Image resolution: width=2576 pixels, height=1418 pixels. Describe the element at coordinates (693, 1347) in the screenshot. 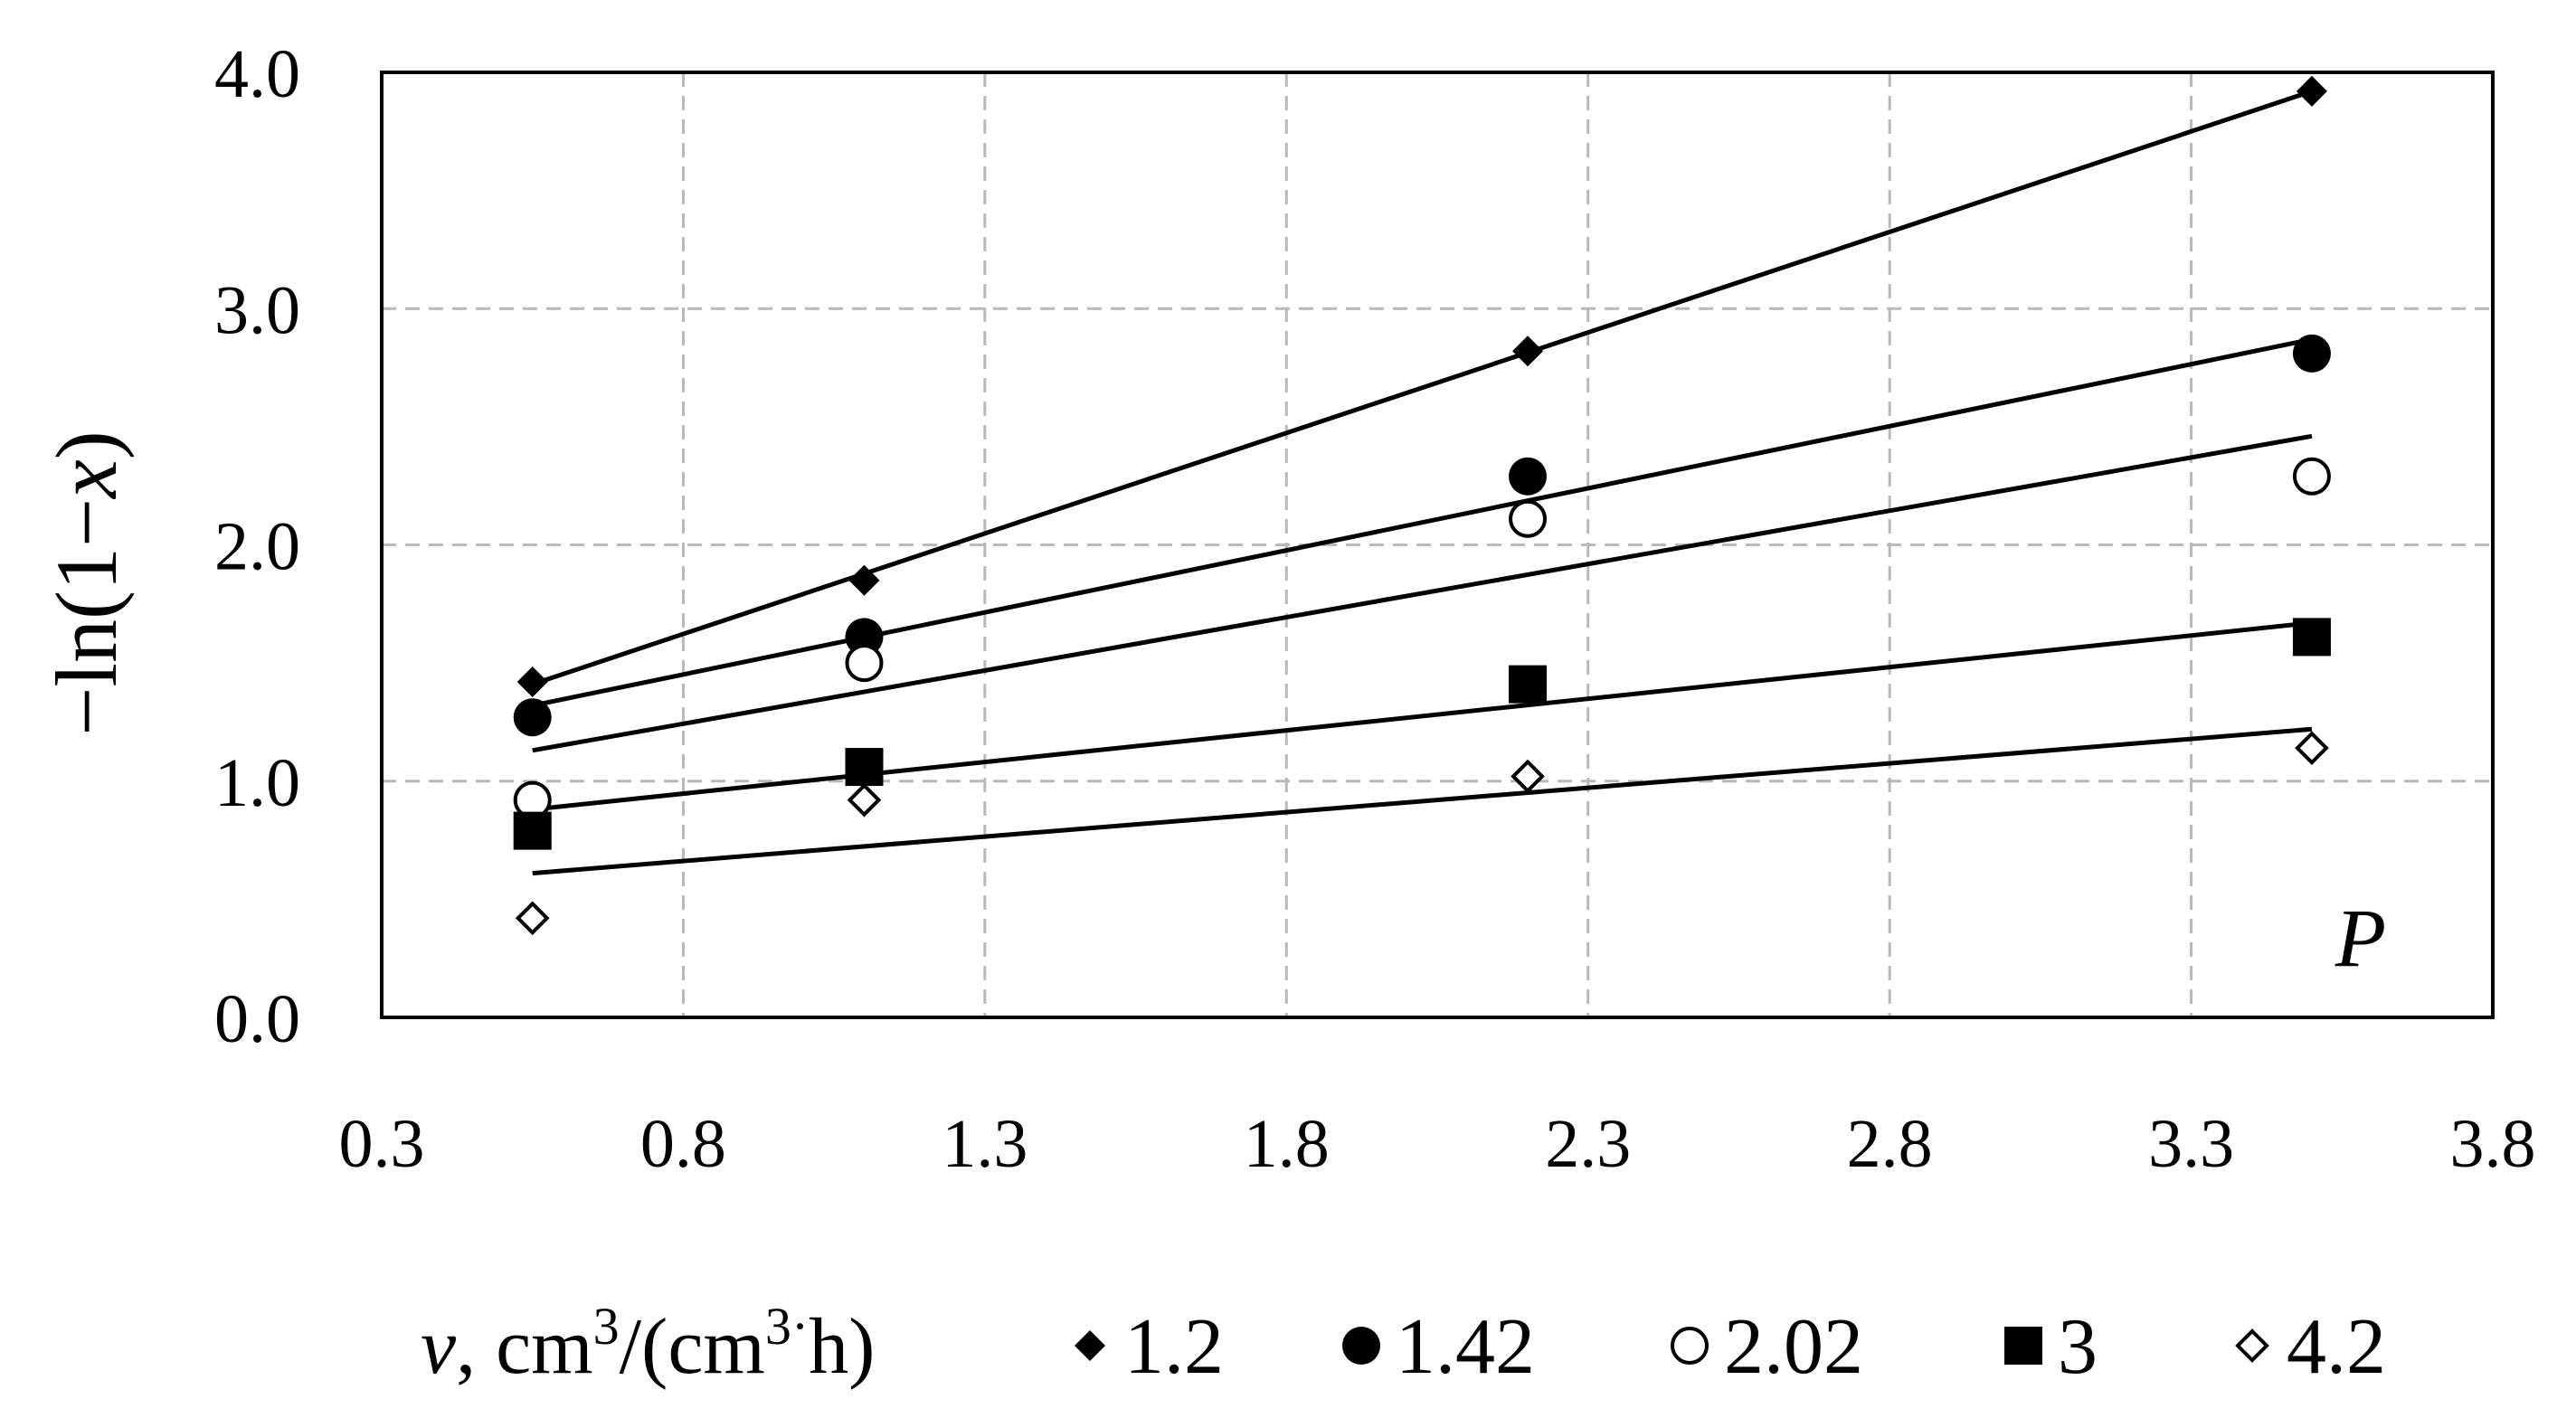

I see `x-axis-title-unit-b: /(cm` at that location.